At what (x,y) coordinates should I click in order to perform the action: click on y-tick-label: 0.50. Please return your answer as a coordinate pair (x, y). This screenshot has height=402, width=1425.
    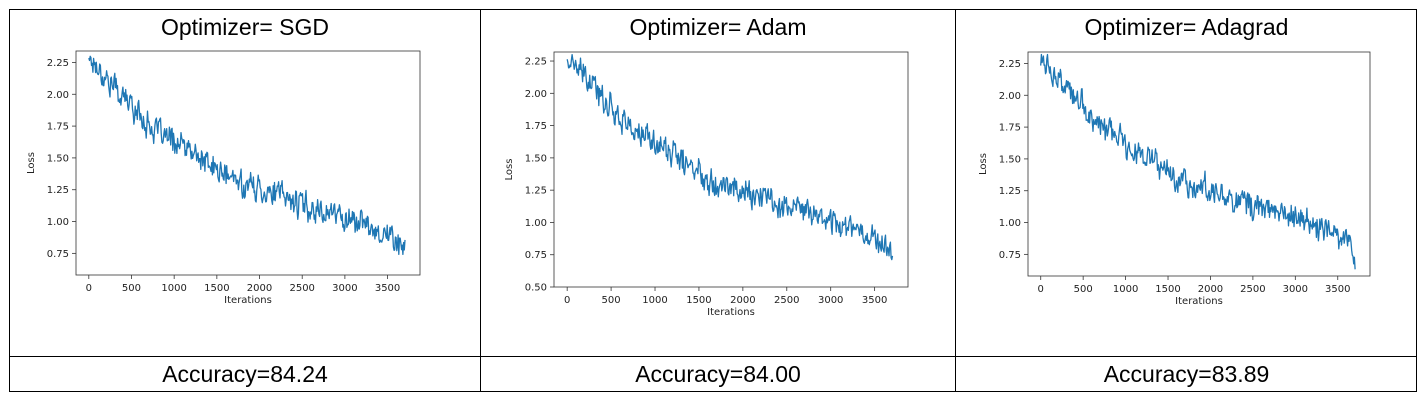
    Looking at the image, I should click on (536, 288).